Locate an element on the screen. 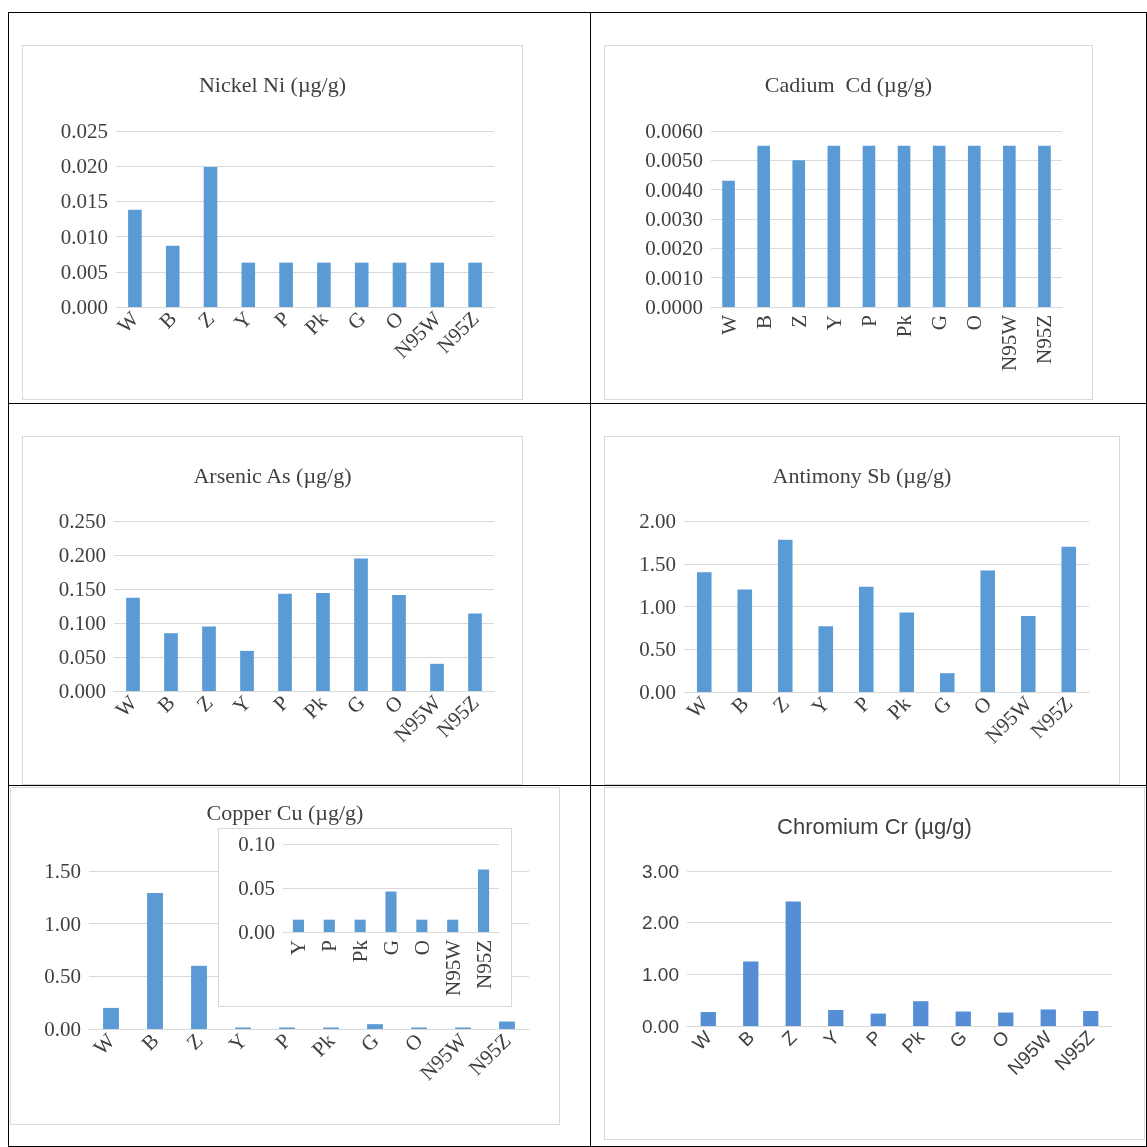 Image resolution: width=1147 pixels, height=1147 pixels. y-tick-label: 0.0020 is located at coordinates (674, 248).